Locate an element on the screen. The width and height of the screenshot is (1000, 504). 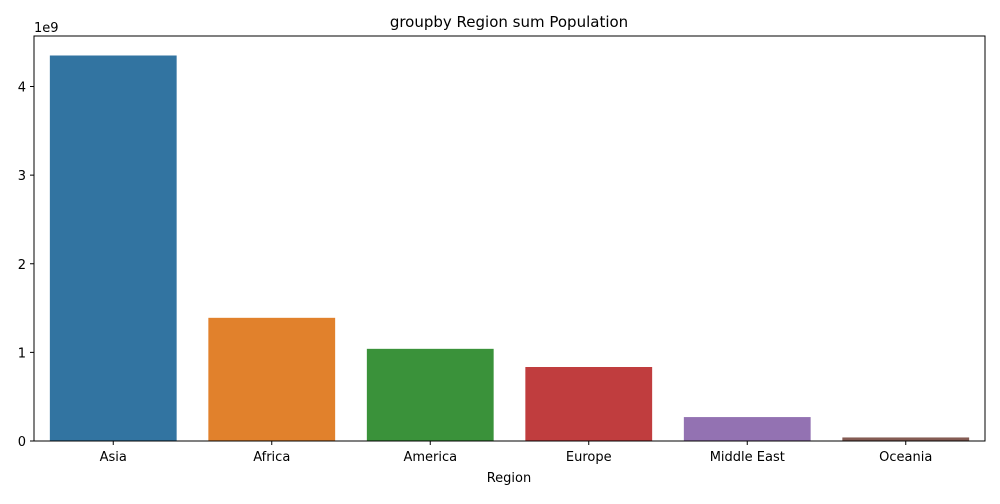
x-tick-label: America is located at coordinates (430, 457).